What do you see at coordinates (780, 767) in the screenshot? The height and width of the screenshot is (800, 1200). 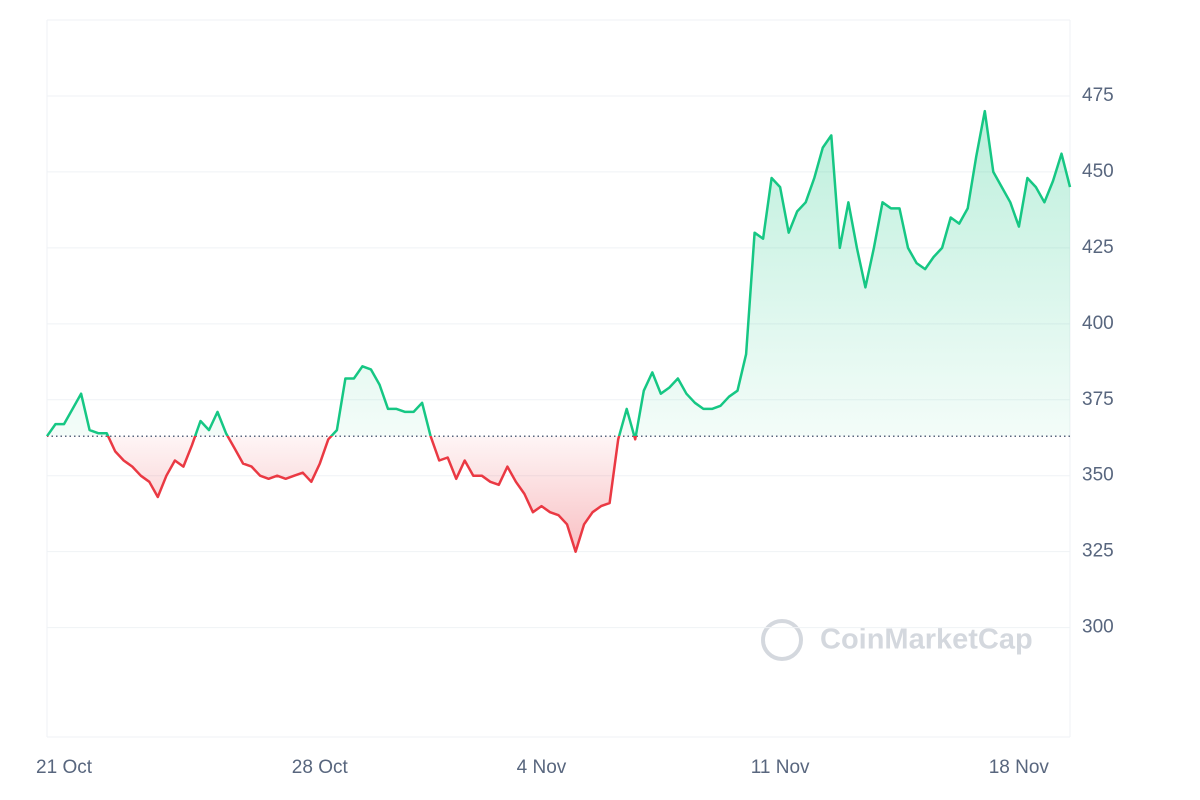 I see `x-tick-label: 11 Nov` at bounding box center [780, 767].